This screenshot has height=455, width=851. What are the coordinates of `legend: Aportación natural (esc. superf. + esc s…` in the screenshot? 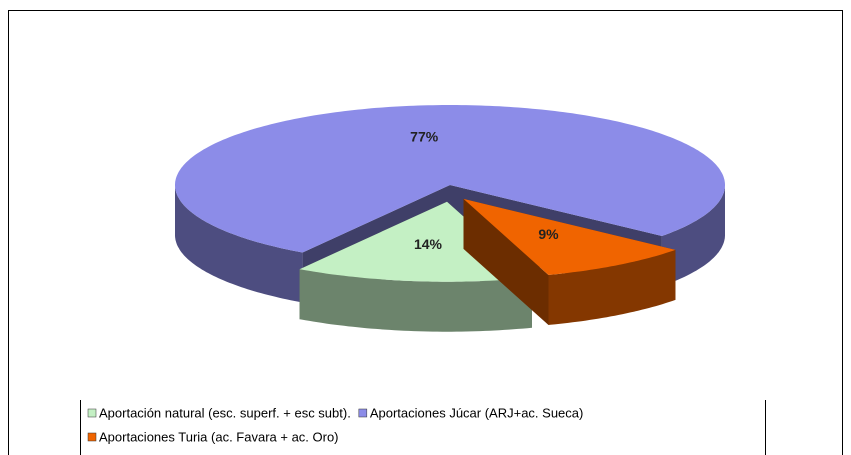 It's located at (335, 424).